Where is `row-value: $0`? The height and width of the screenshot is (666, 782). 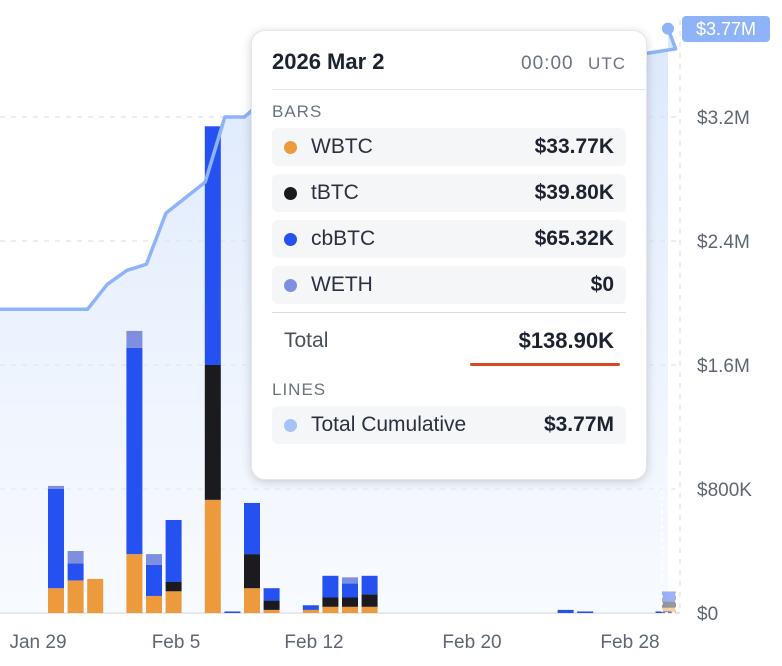
row-value: $0 is located at coordinates (602, 284).